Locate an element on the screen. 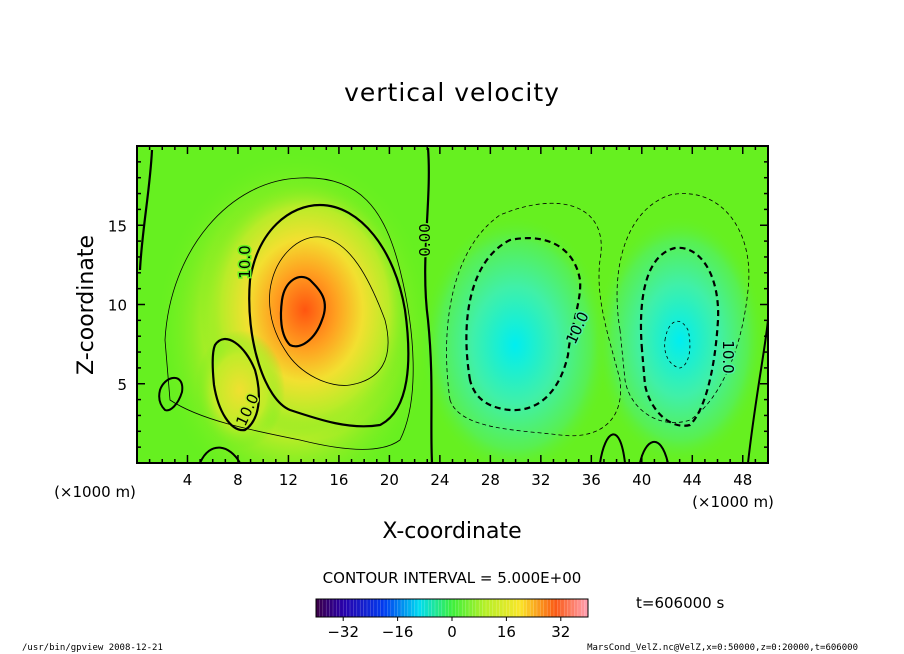 The width and height of the screenshot is (904, 654). x-tick-label: 44 is located at coordinates (692, 480).